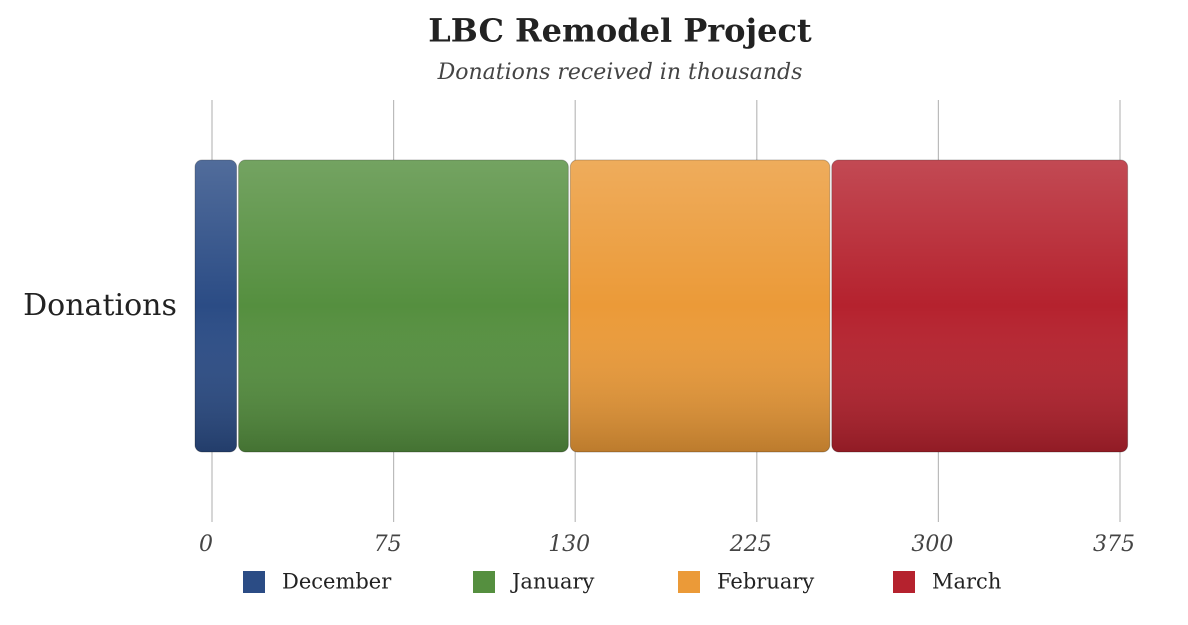  What do you see at coordinates (569, 544) in the screenshot?
I see `x-tick-label: 130` at bounding box center [569, 544].